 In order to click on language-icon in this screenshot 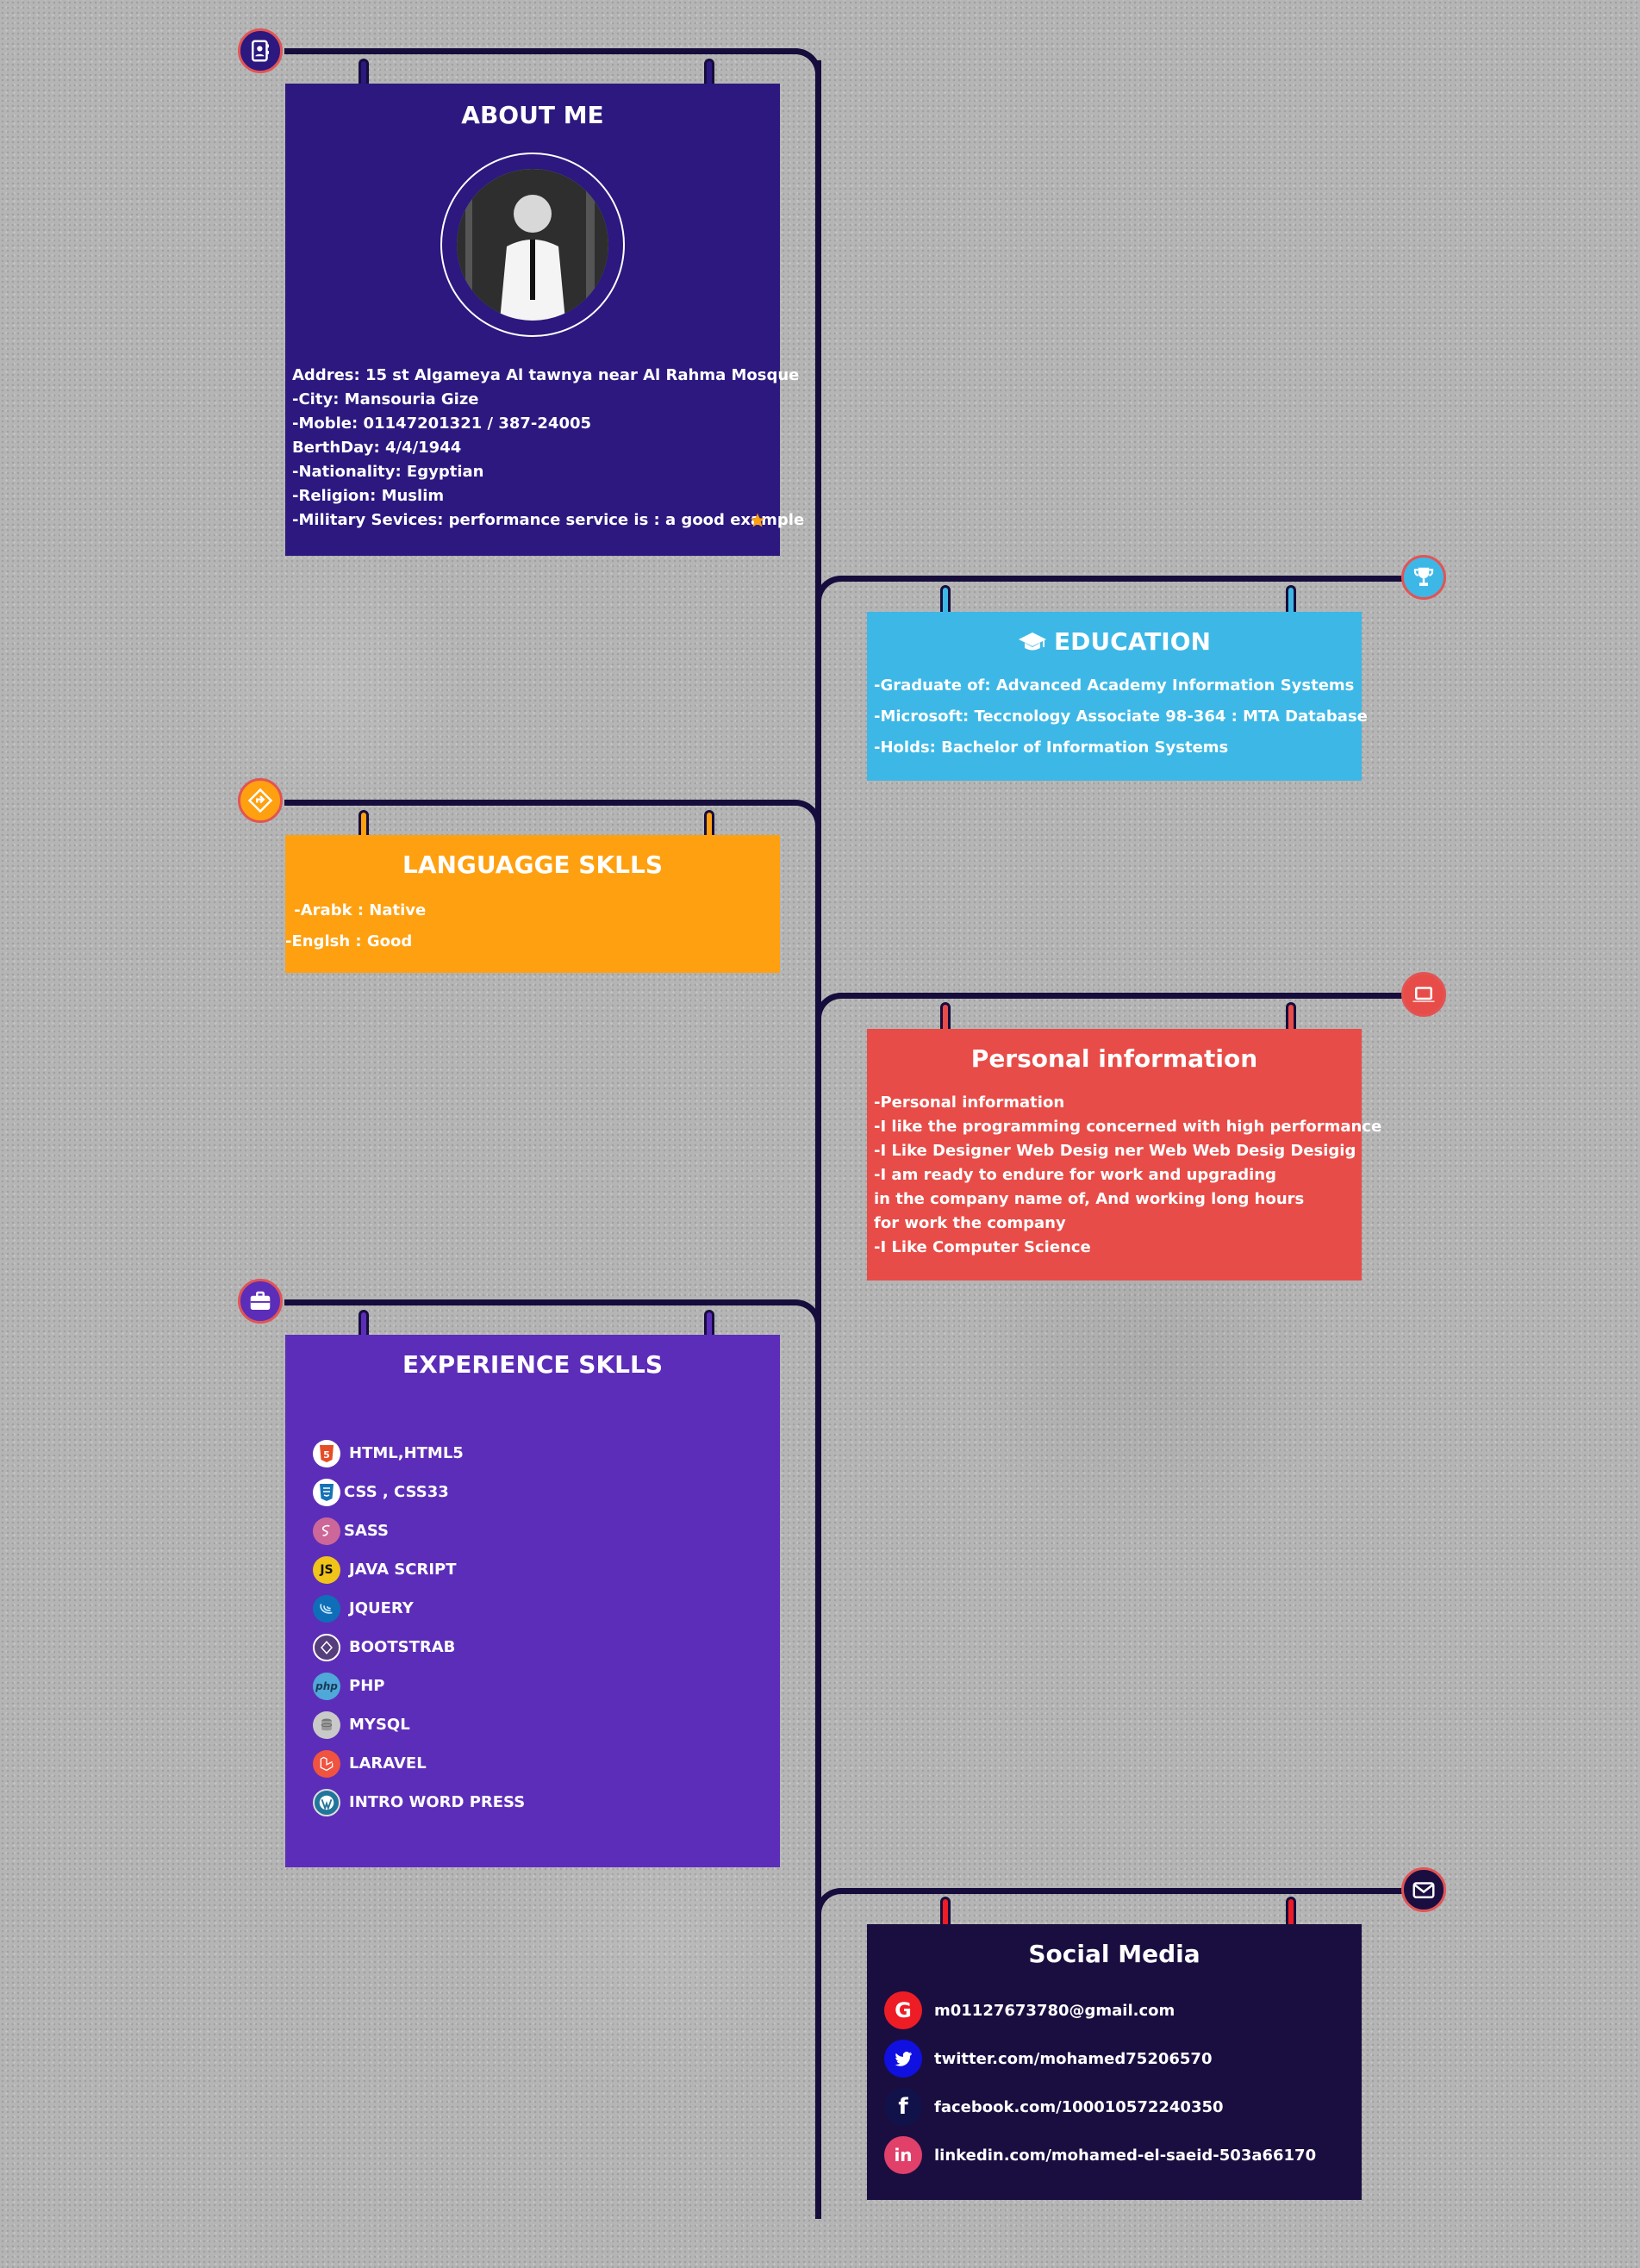, I will do `click(260, 800)`.